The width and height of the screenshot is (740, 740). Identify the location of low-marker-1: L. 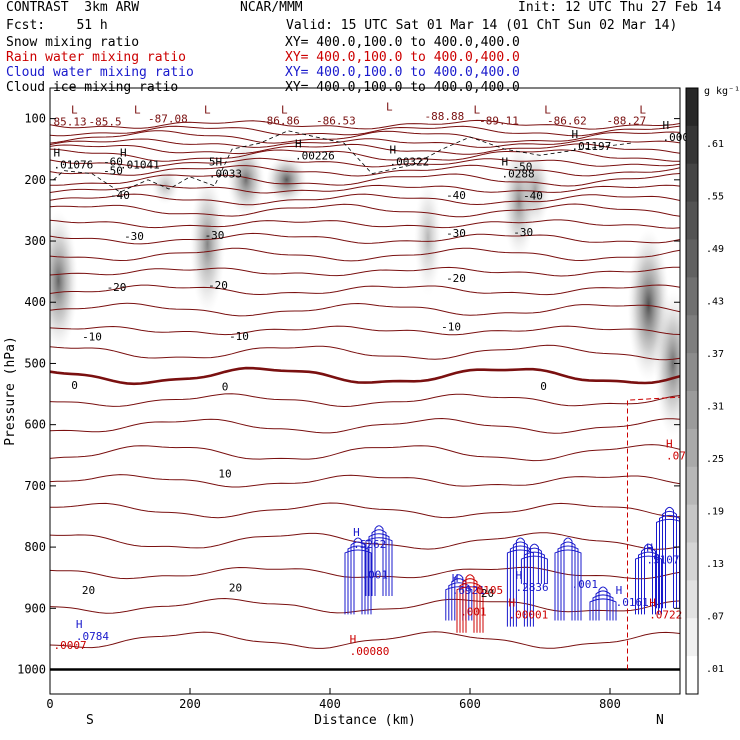
(137, 109).